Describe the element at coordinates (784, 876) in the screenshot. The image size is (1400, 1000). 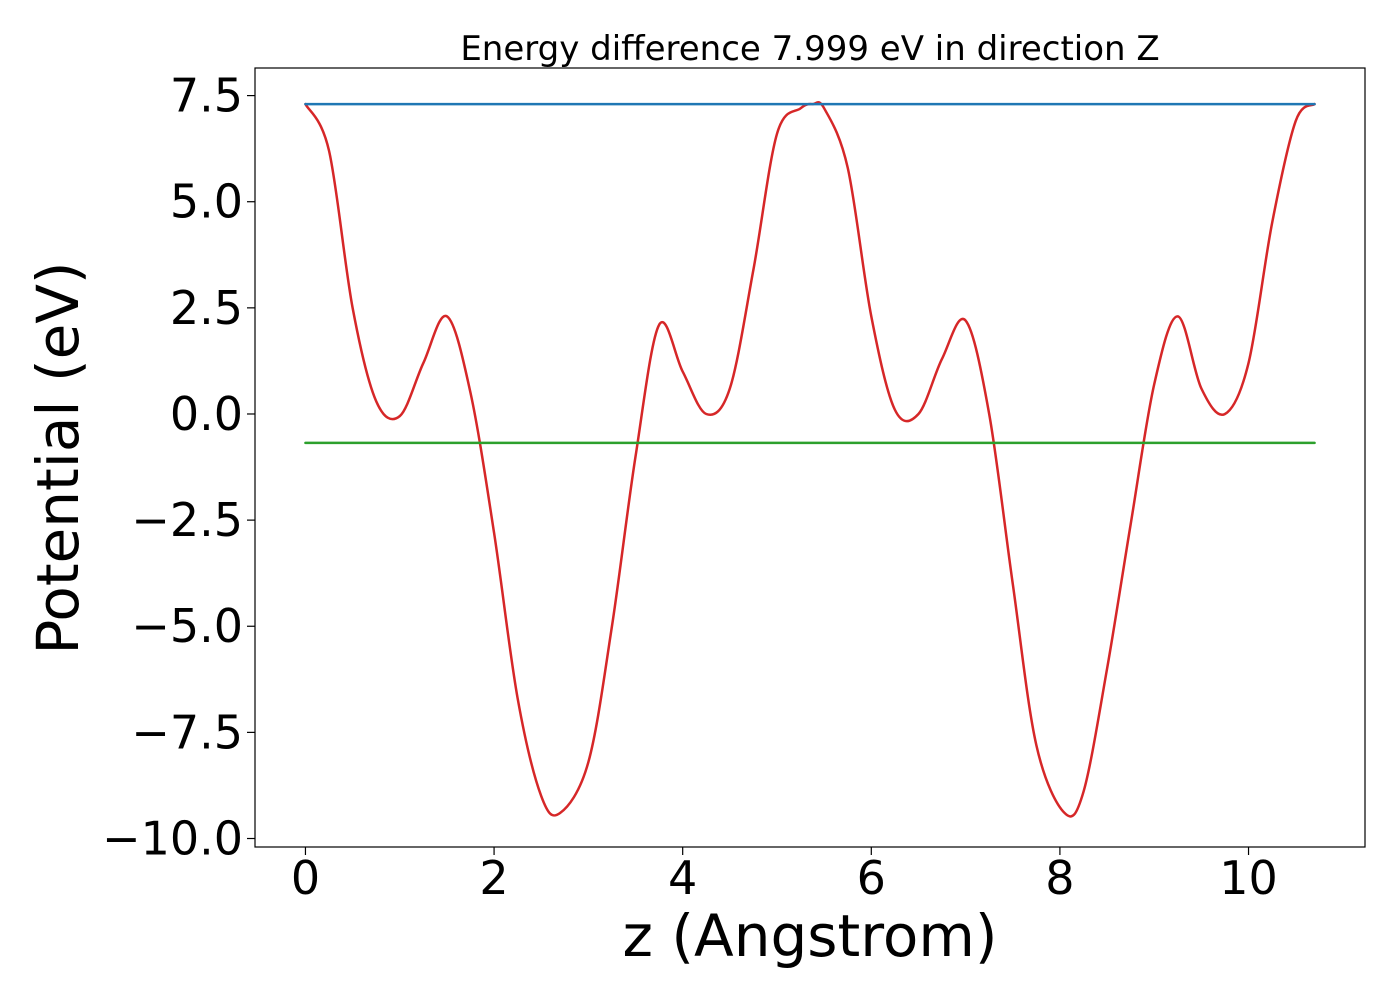
I see `x-axis: 0 2 4 6 8 10` at that location.